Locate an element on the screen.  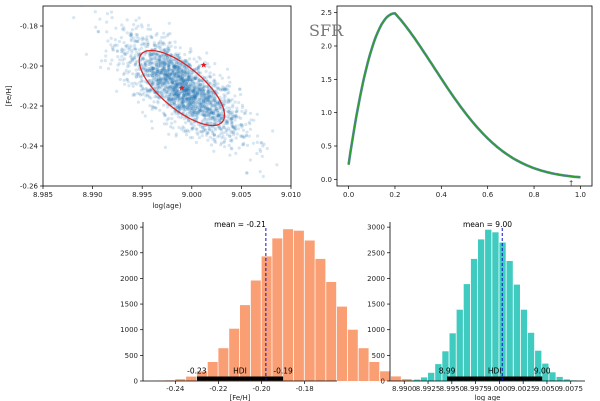
red-star-marker is located at coordinates (203, 65).